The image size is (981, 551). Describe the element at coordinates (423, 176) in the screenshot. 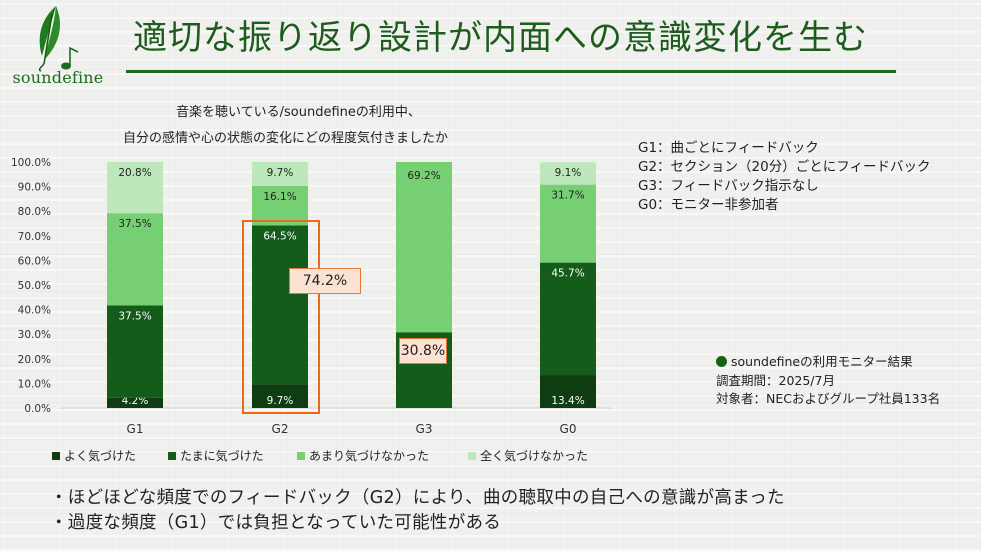

I see `data-label: 69.2%` at that location.